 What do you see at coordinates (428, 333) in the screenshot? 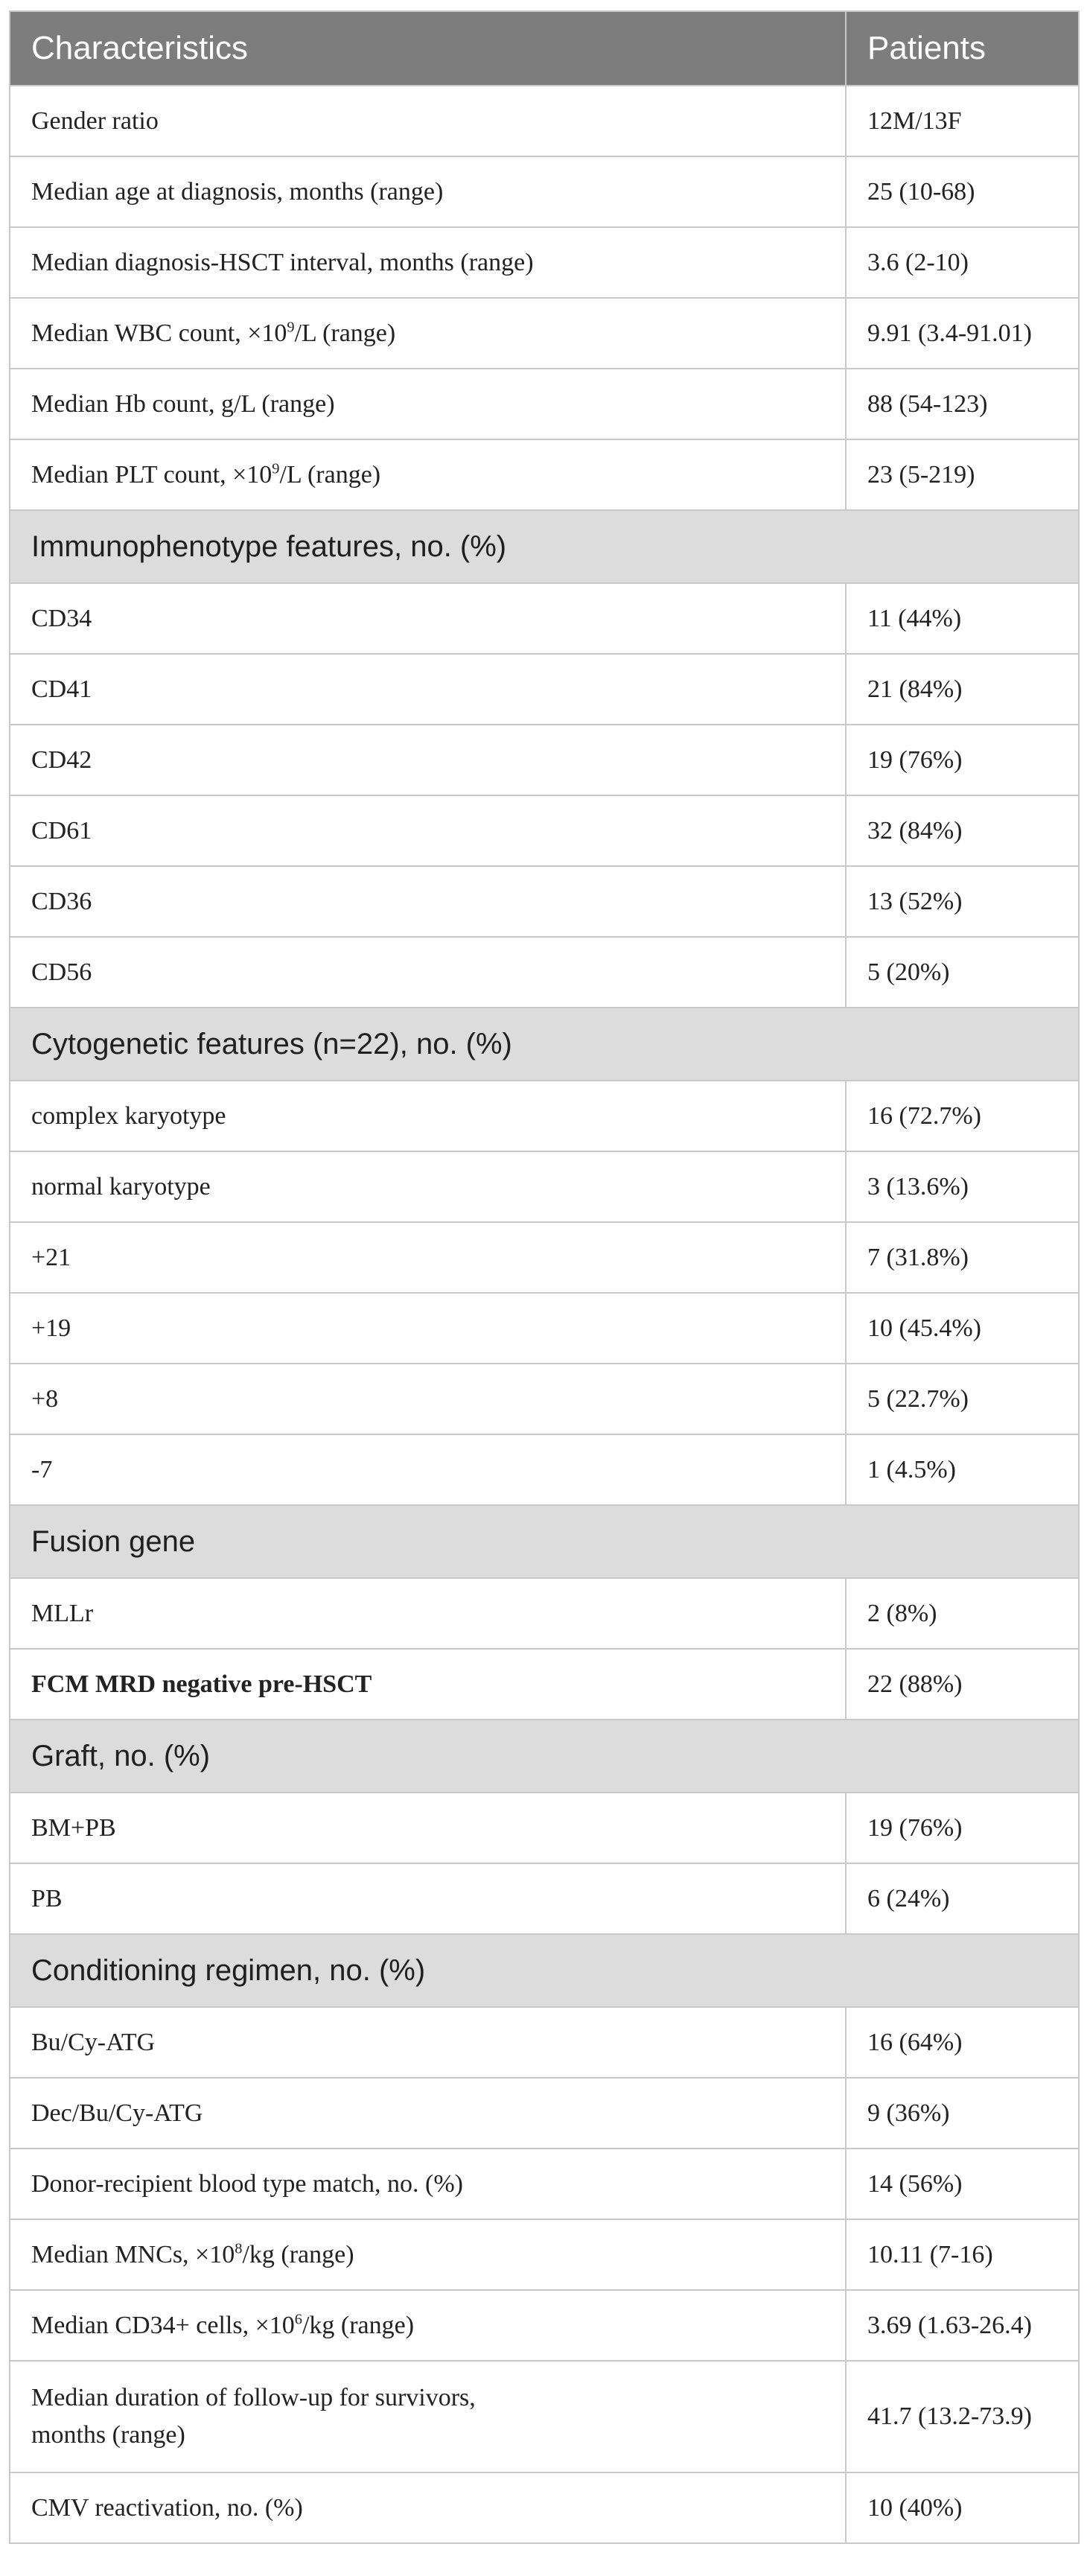
I see `characteristic-label: Median WBC count, ×109/L (range)` at bounding box center [428, 333].